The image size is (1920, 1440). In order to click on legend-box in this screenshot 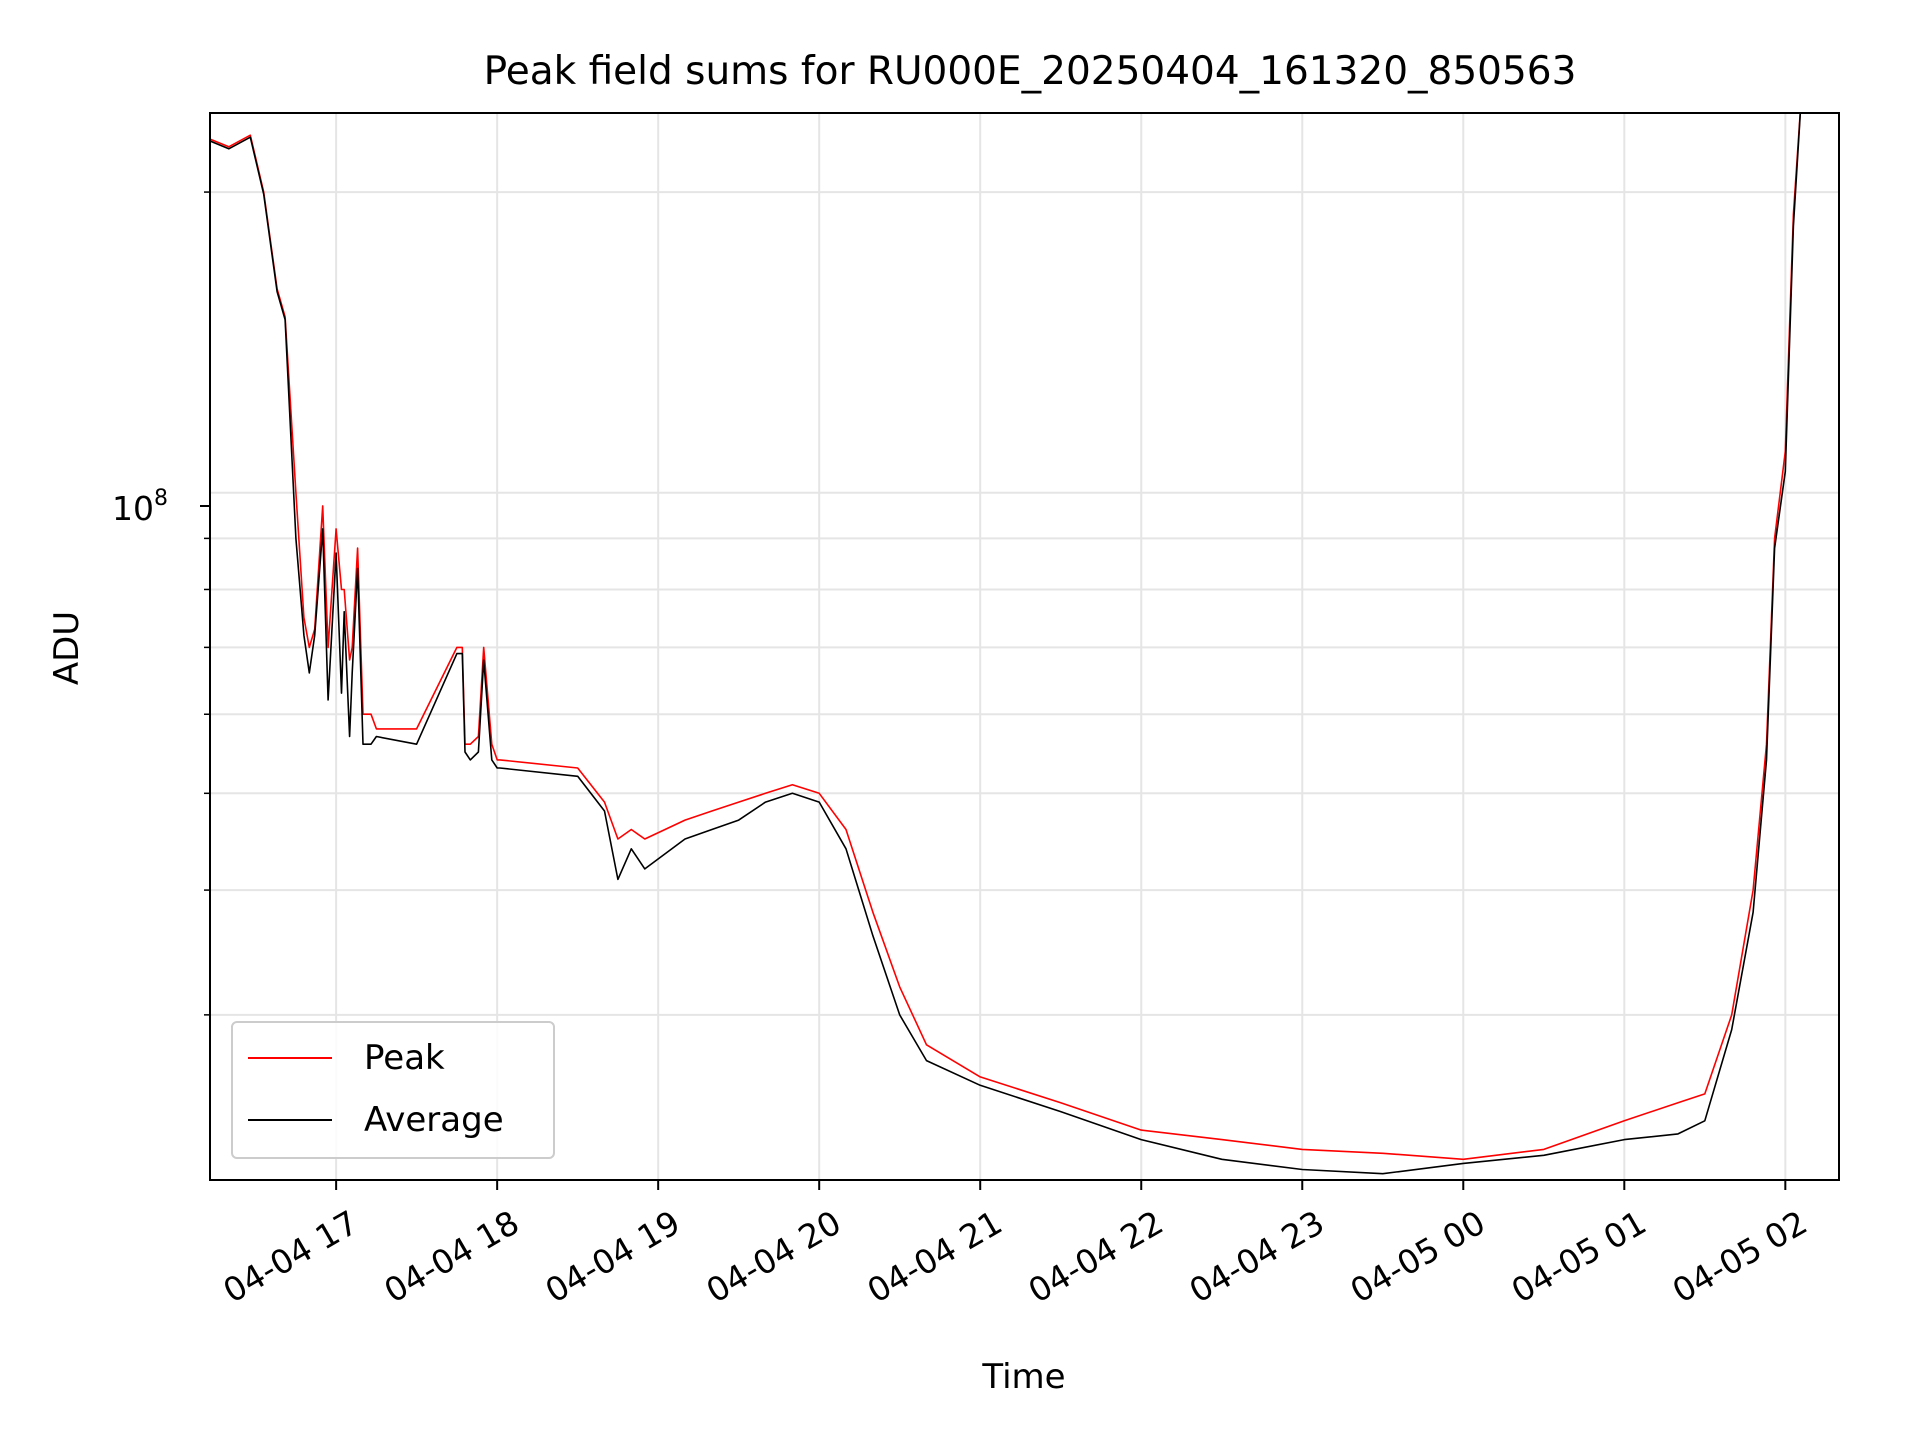, I will do `click(393, 1090)`.